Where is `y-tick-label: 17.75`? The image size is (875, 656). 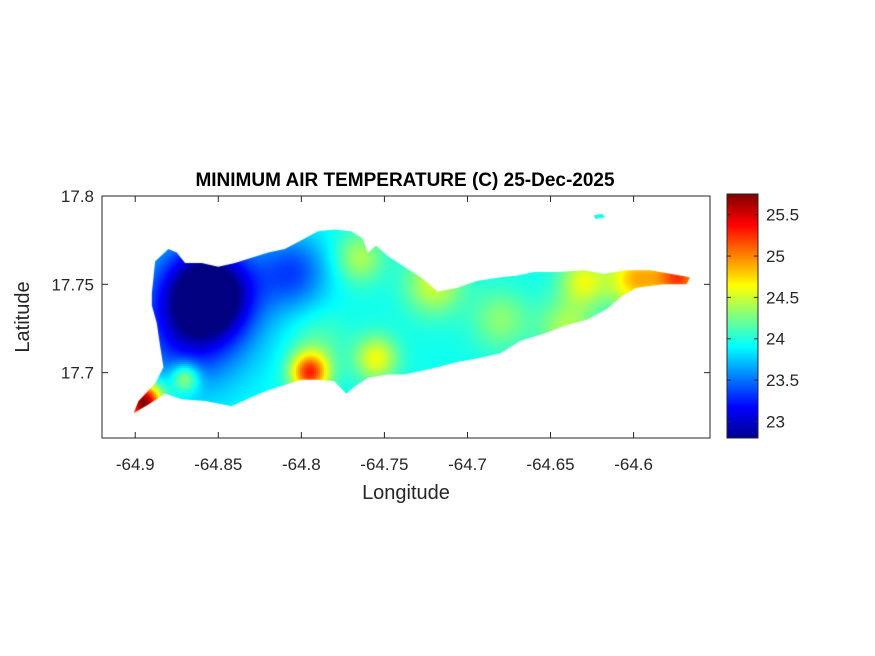
y-tick-label: 17.75 is located at coordinates (72, 284).